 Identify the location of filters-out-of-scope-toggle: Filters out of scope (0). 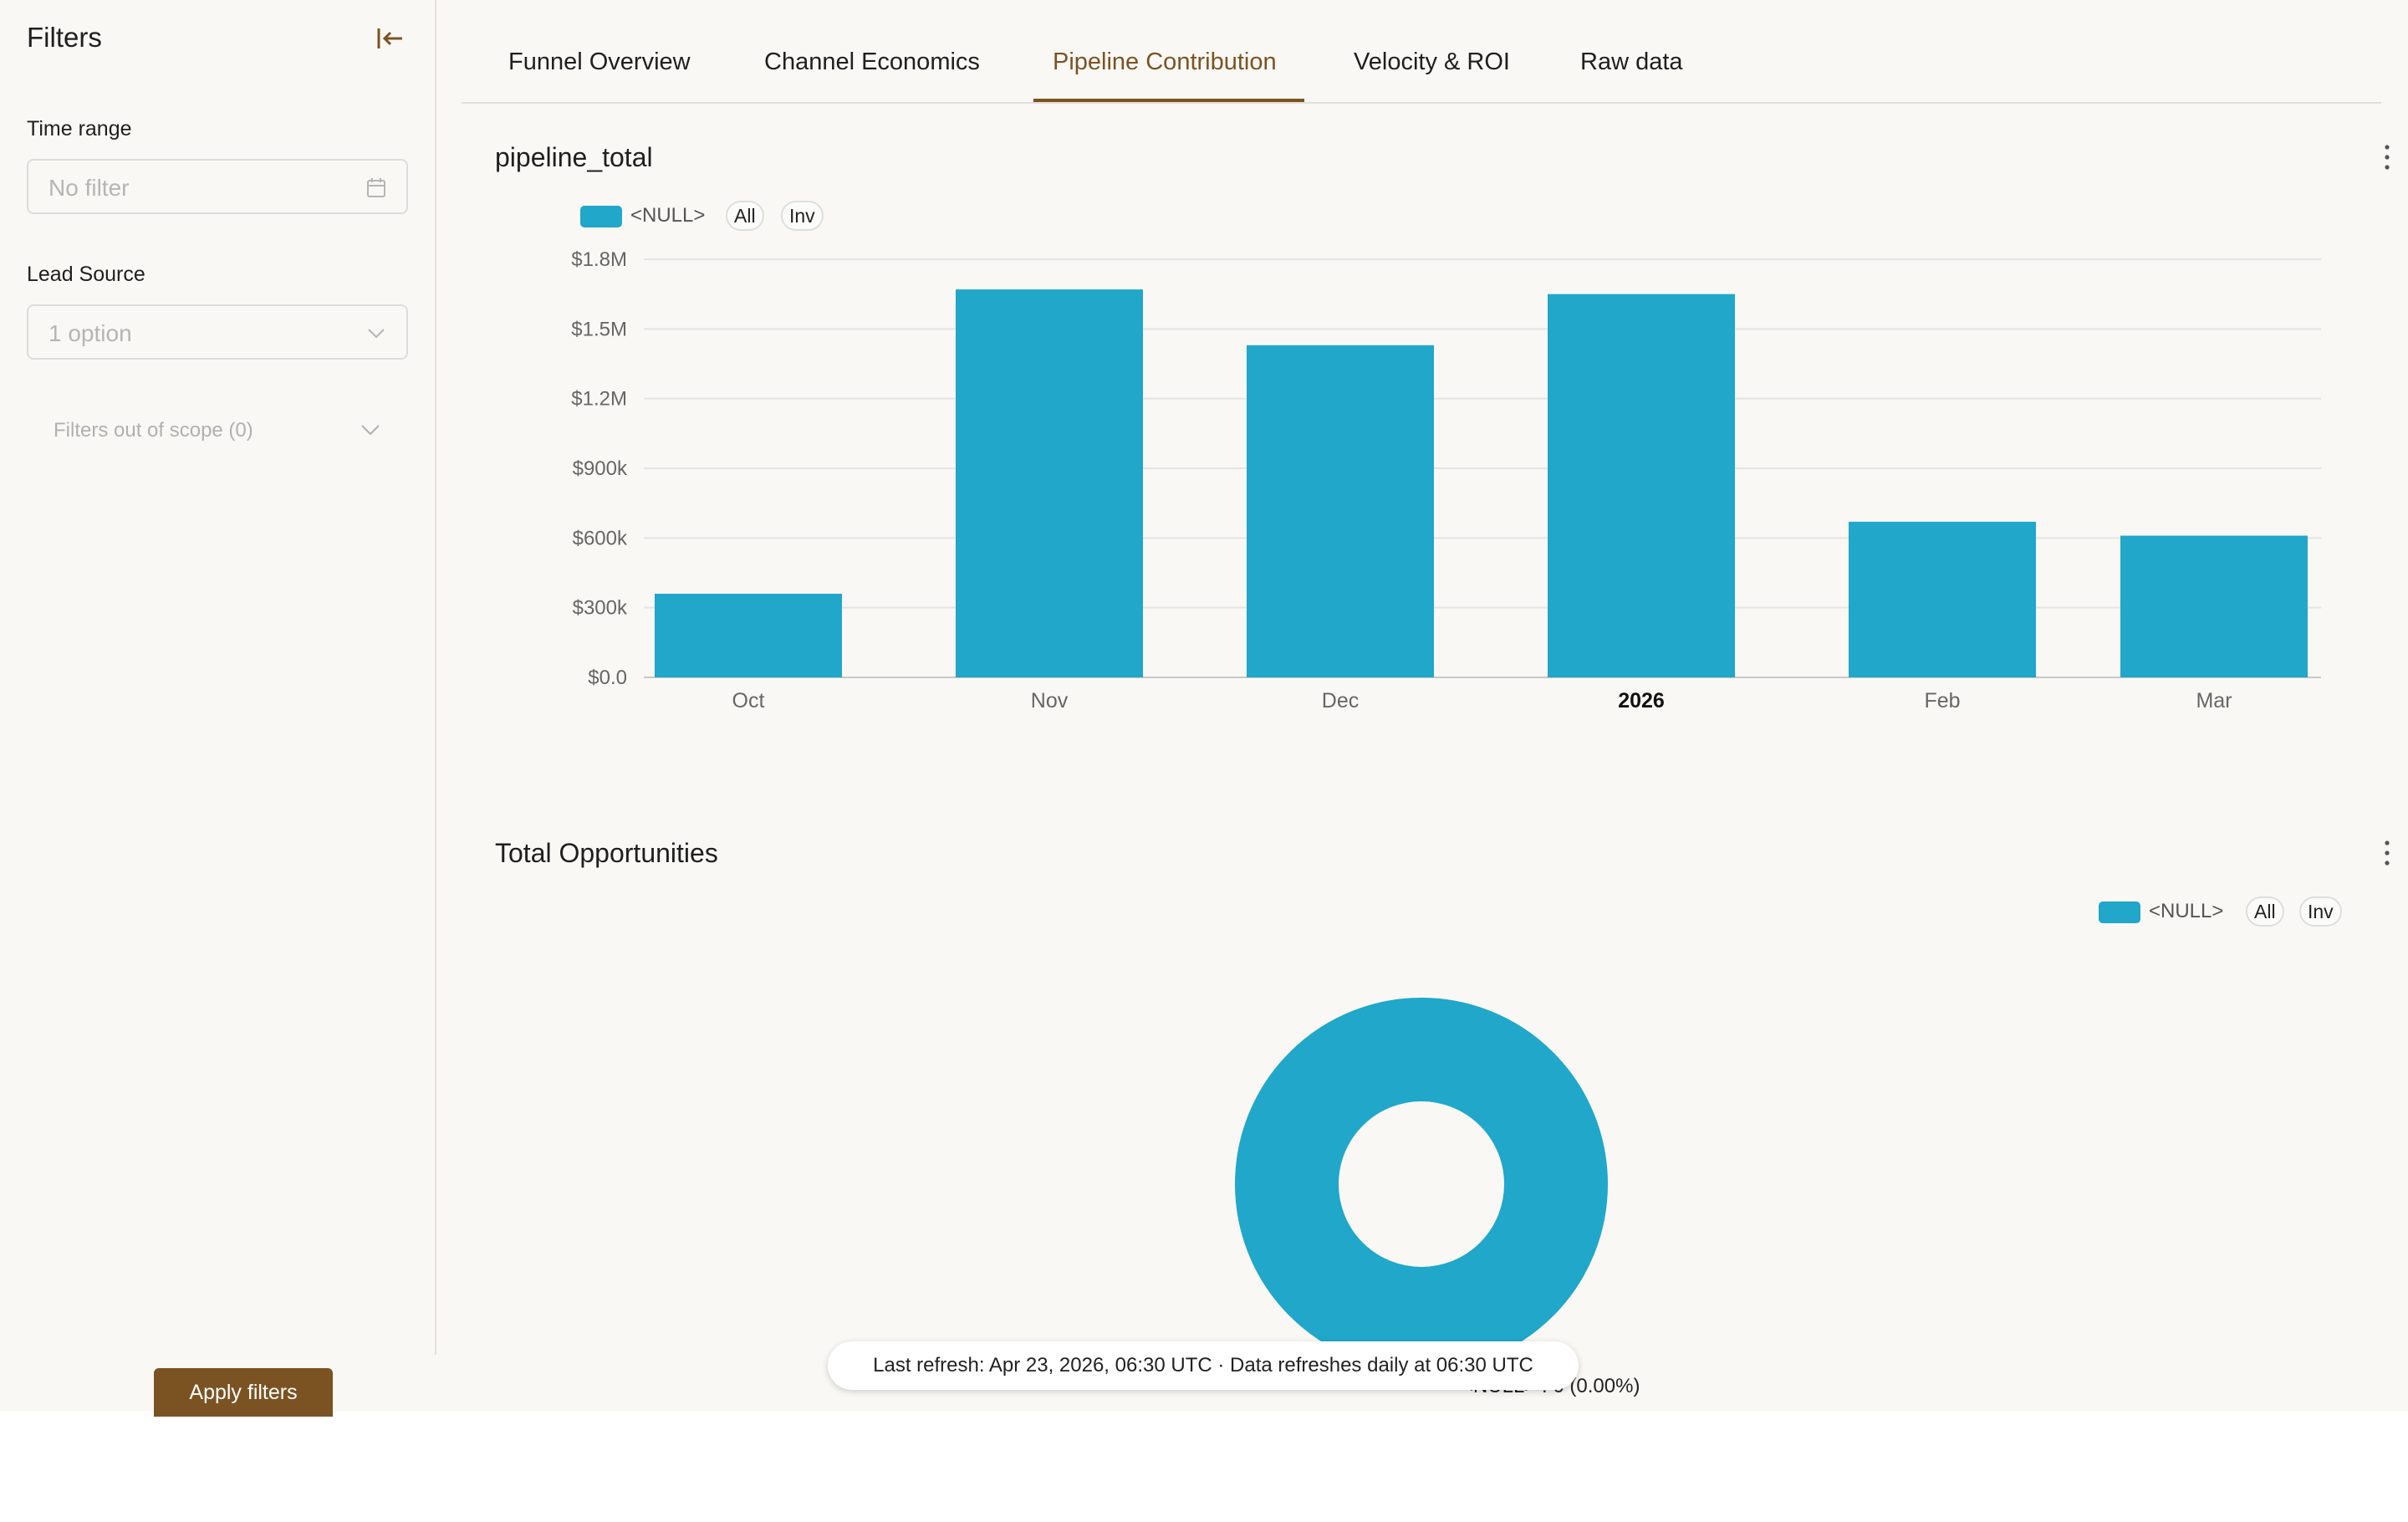
(218, 430).